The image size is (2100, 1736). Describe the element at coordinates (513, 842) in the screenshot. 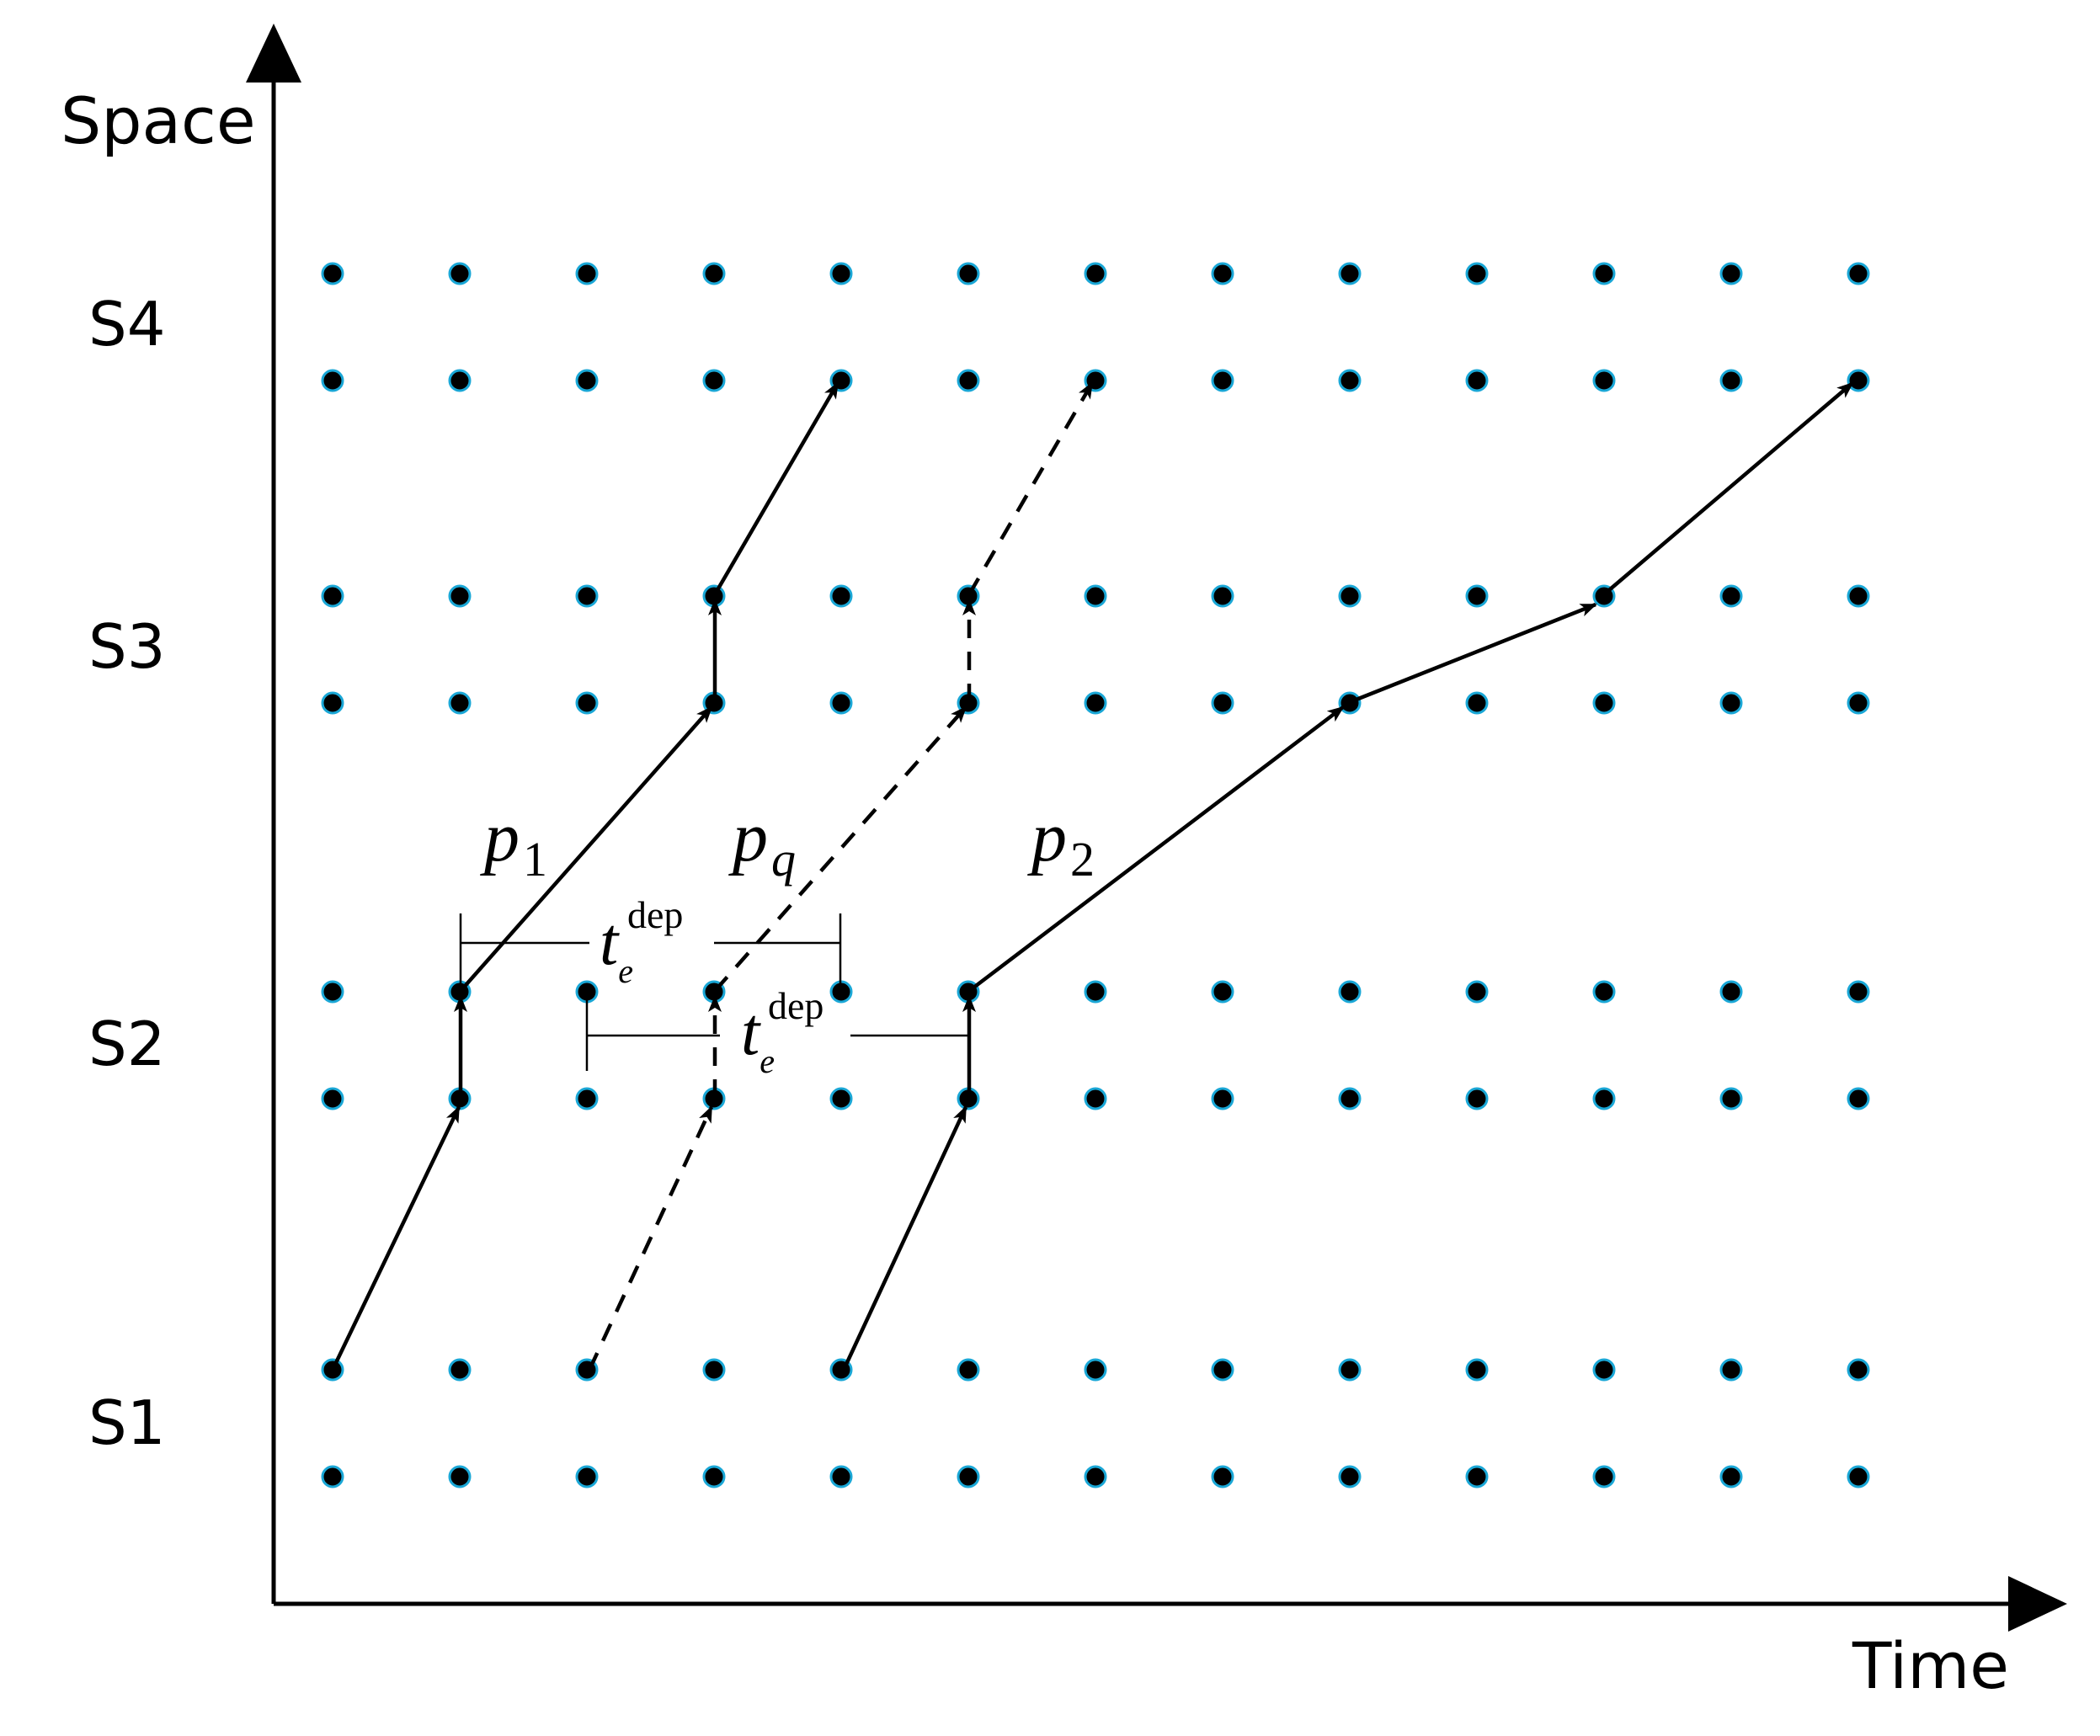

I see `path-label-p1: p 1` at that location.